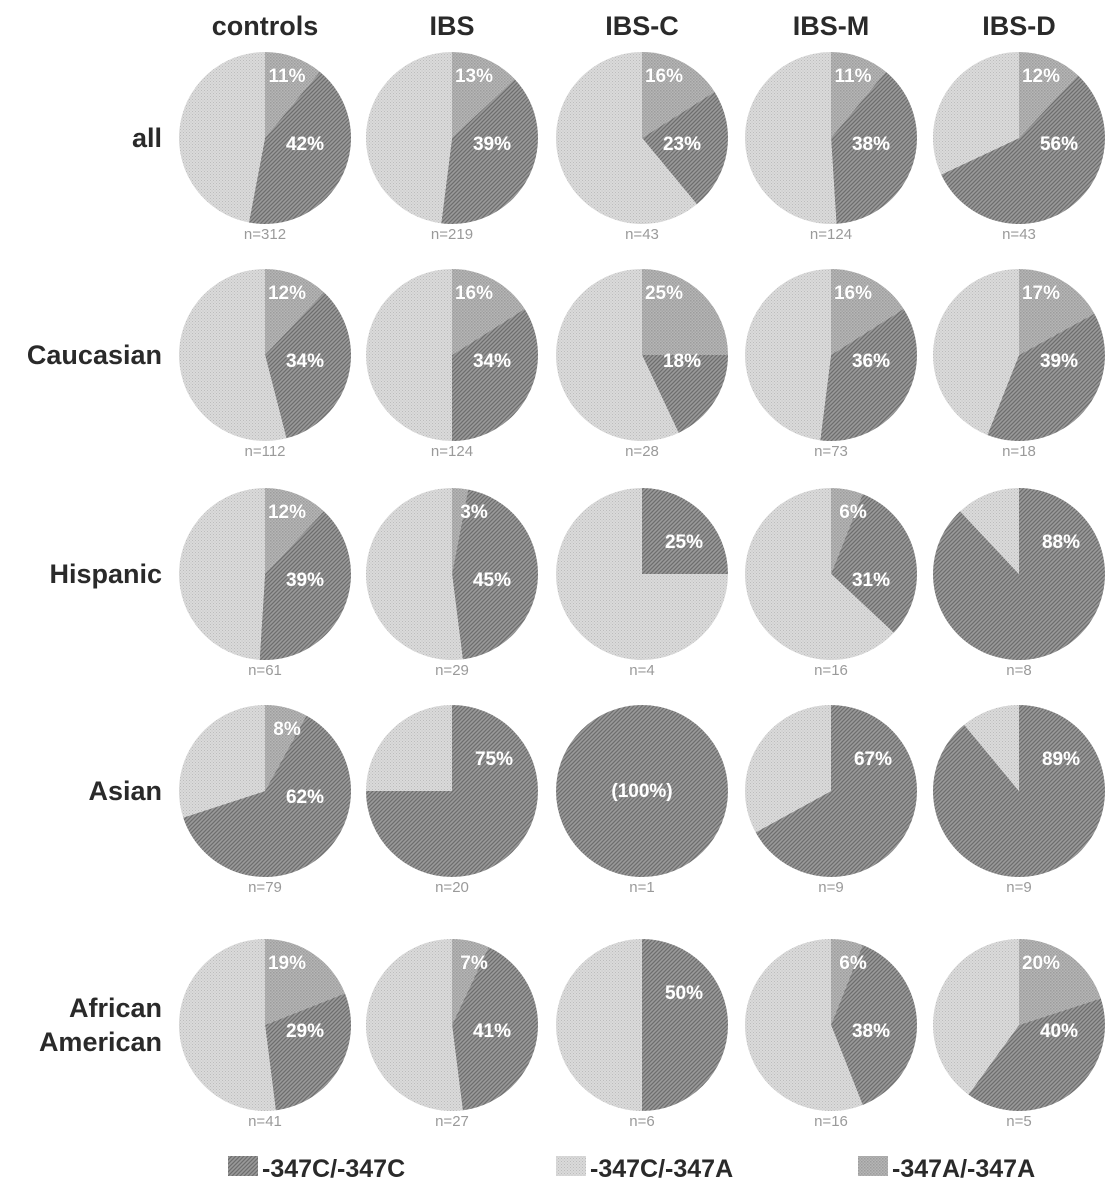  What do you see at coordinates (685, 531) in the screenshot?
I see `pie-hispanic-ibs-c-slice-347c-347c` at bounding box center [685, 531].